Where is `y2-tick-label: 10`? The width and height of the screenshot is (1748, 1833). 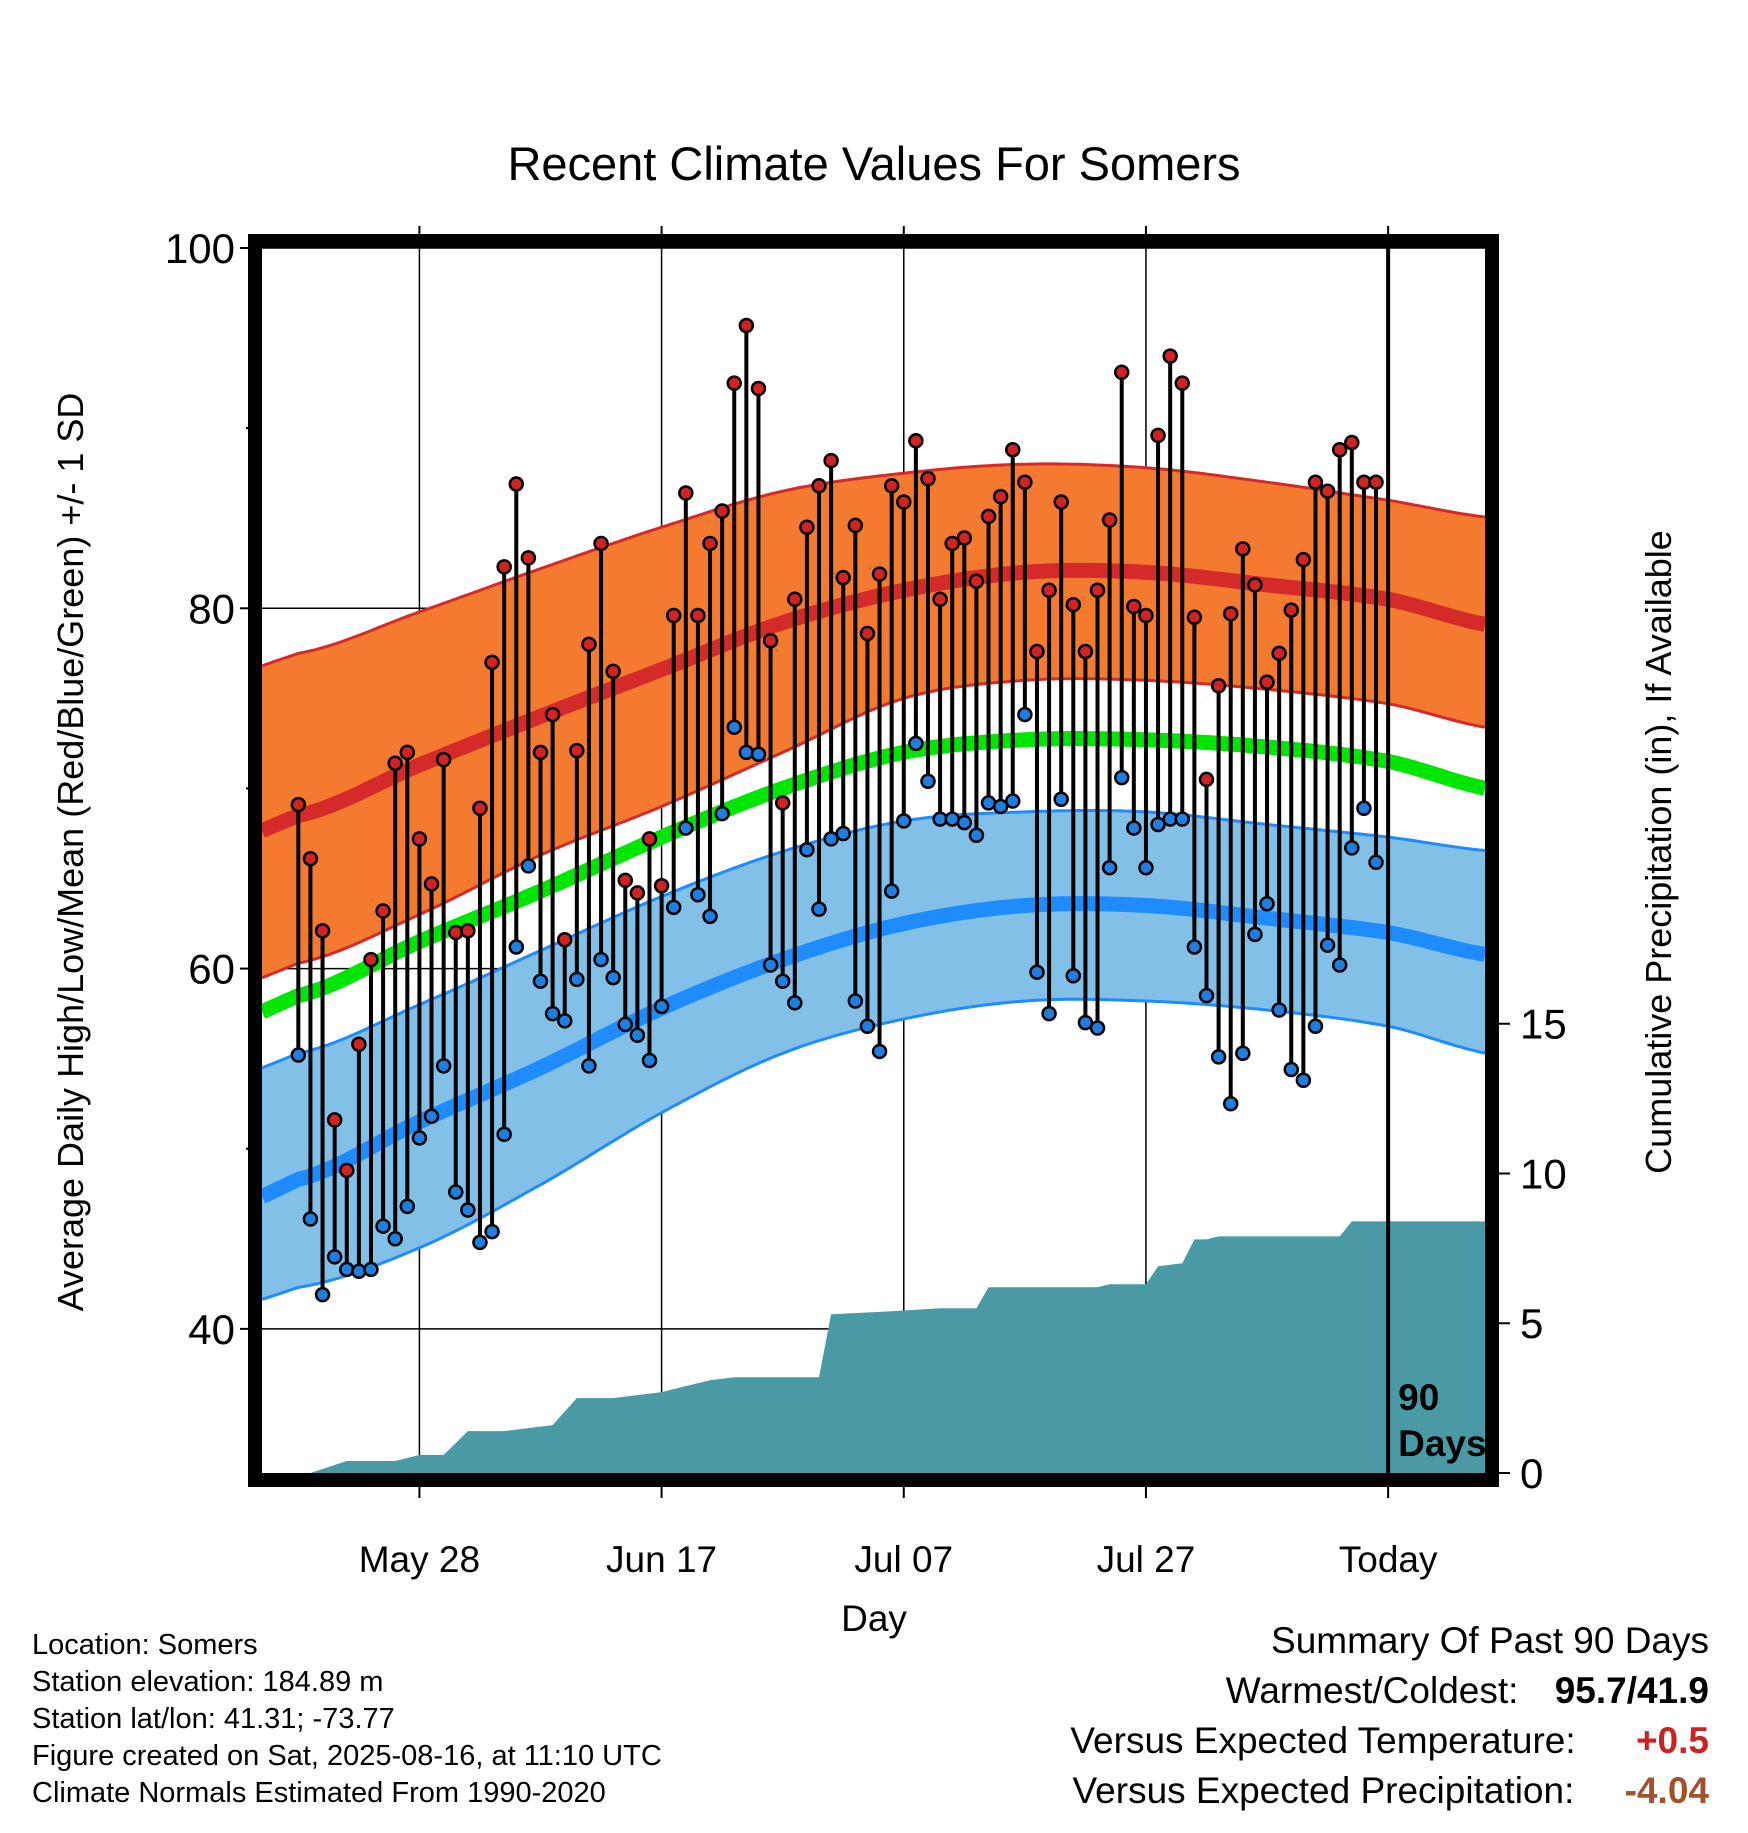
y2-tick-label: 10 is located at coordinates (1543, 1173).